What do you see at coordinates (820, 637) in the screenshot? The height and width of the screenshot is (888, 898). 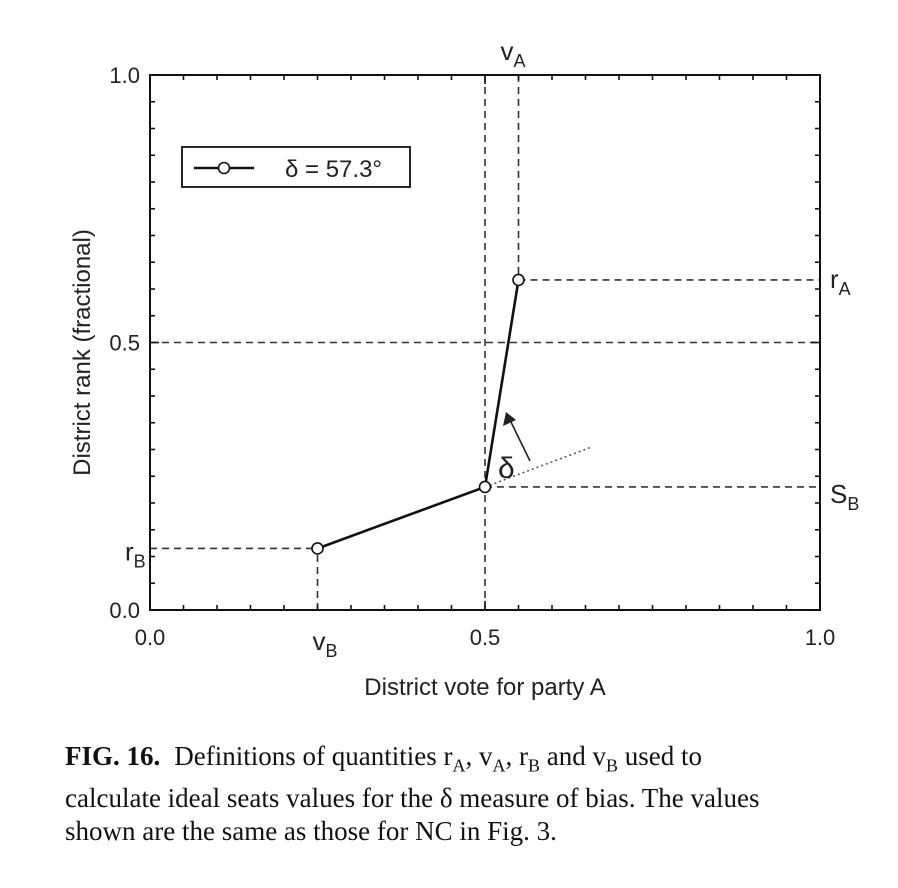 I see `x-tick-label: 1.0` at bounding box center [820, 637].